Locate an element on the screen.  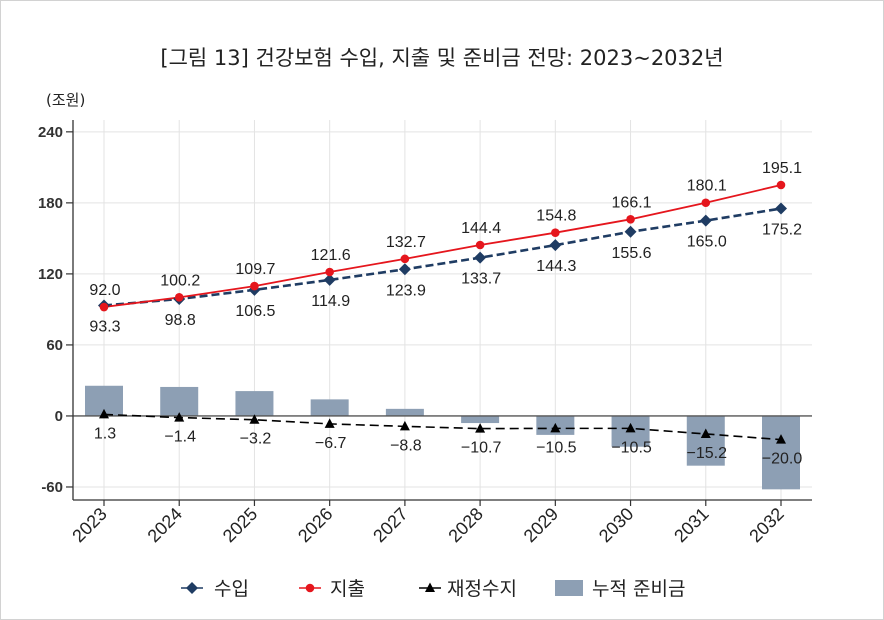
fiscal-balance-data-label: −3.2 is located at coordinates (256, 439).